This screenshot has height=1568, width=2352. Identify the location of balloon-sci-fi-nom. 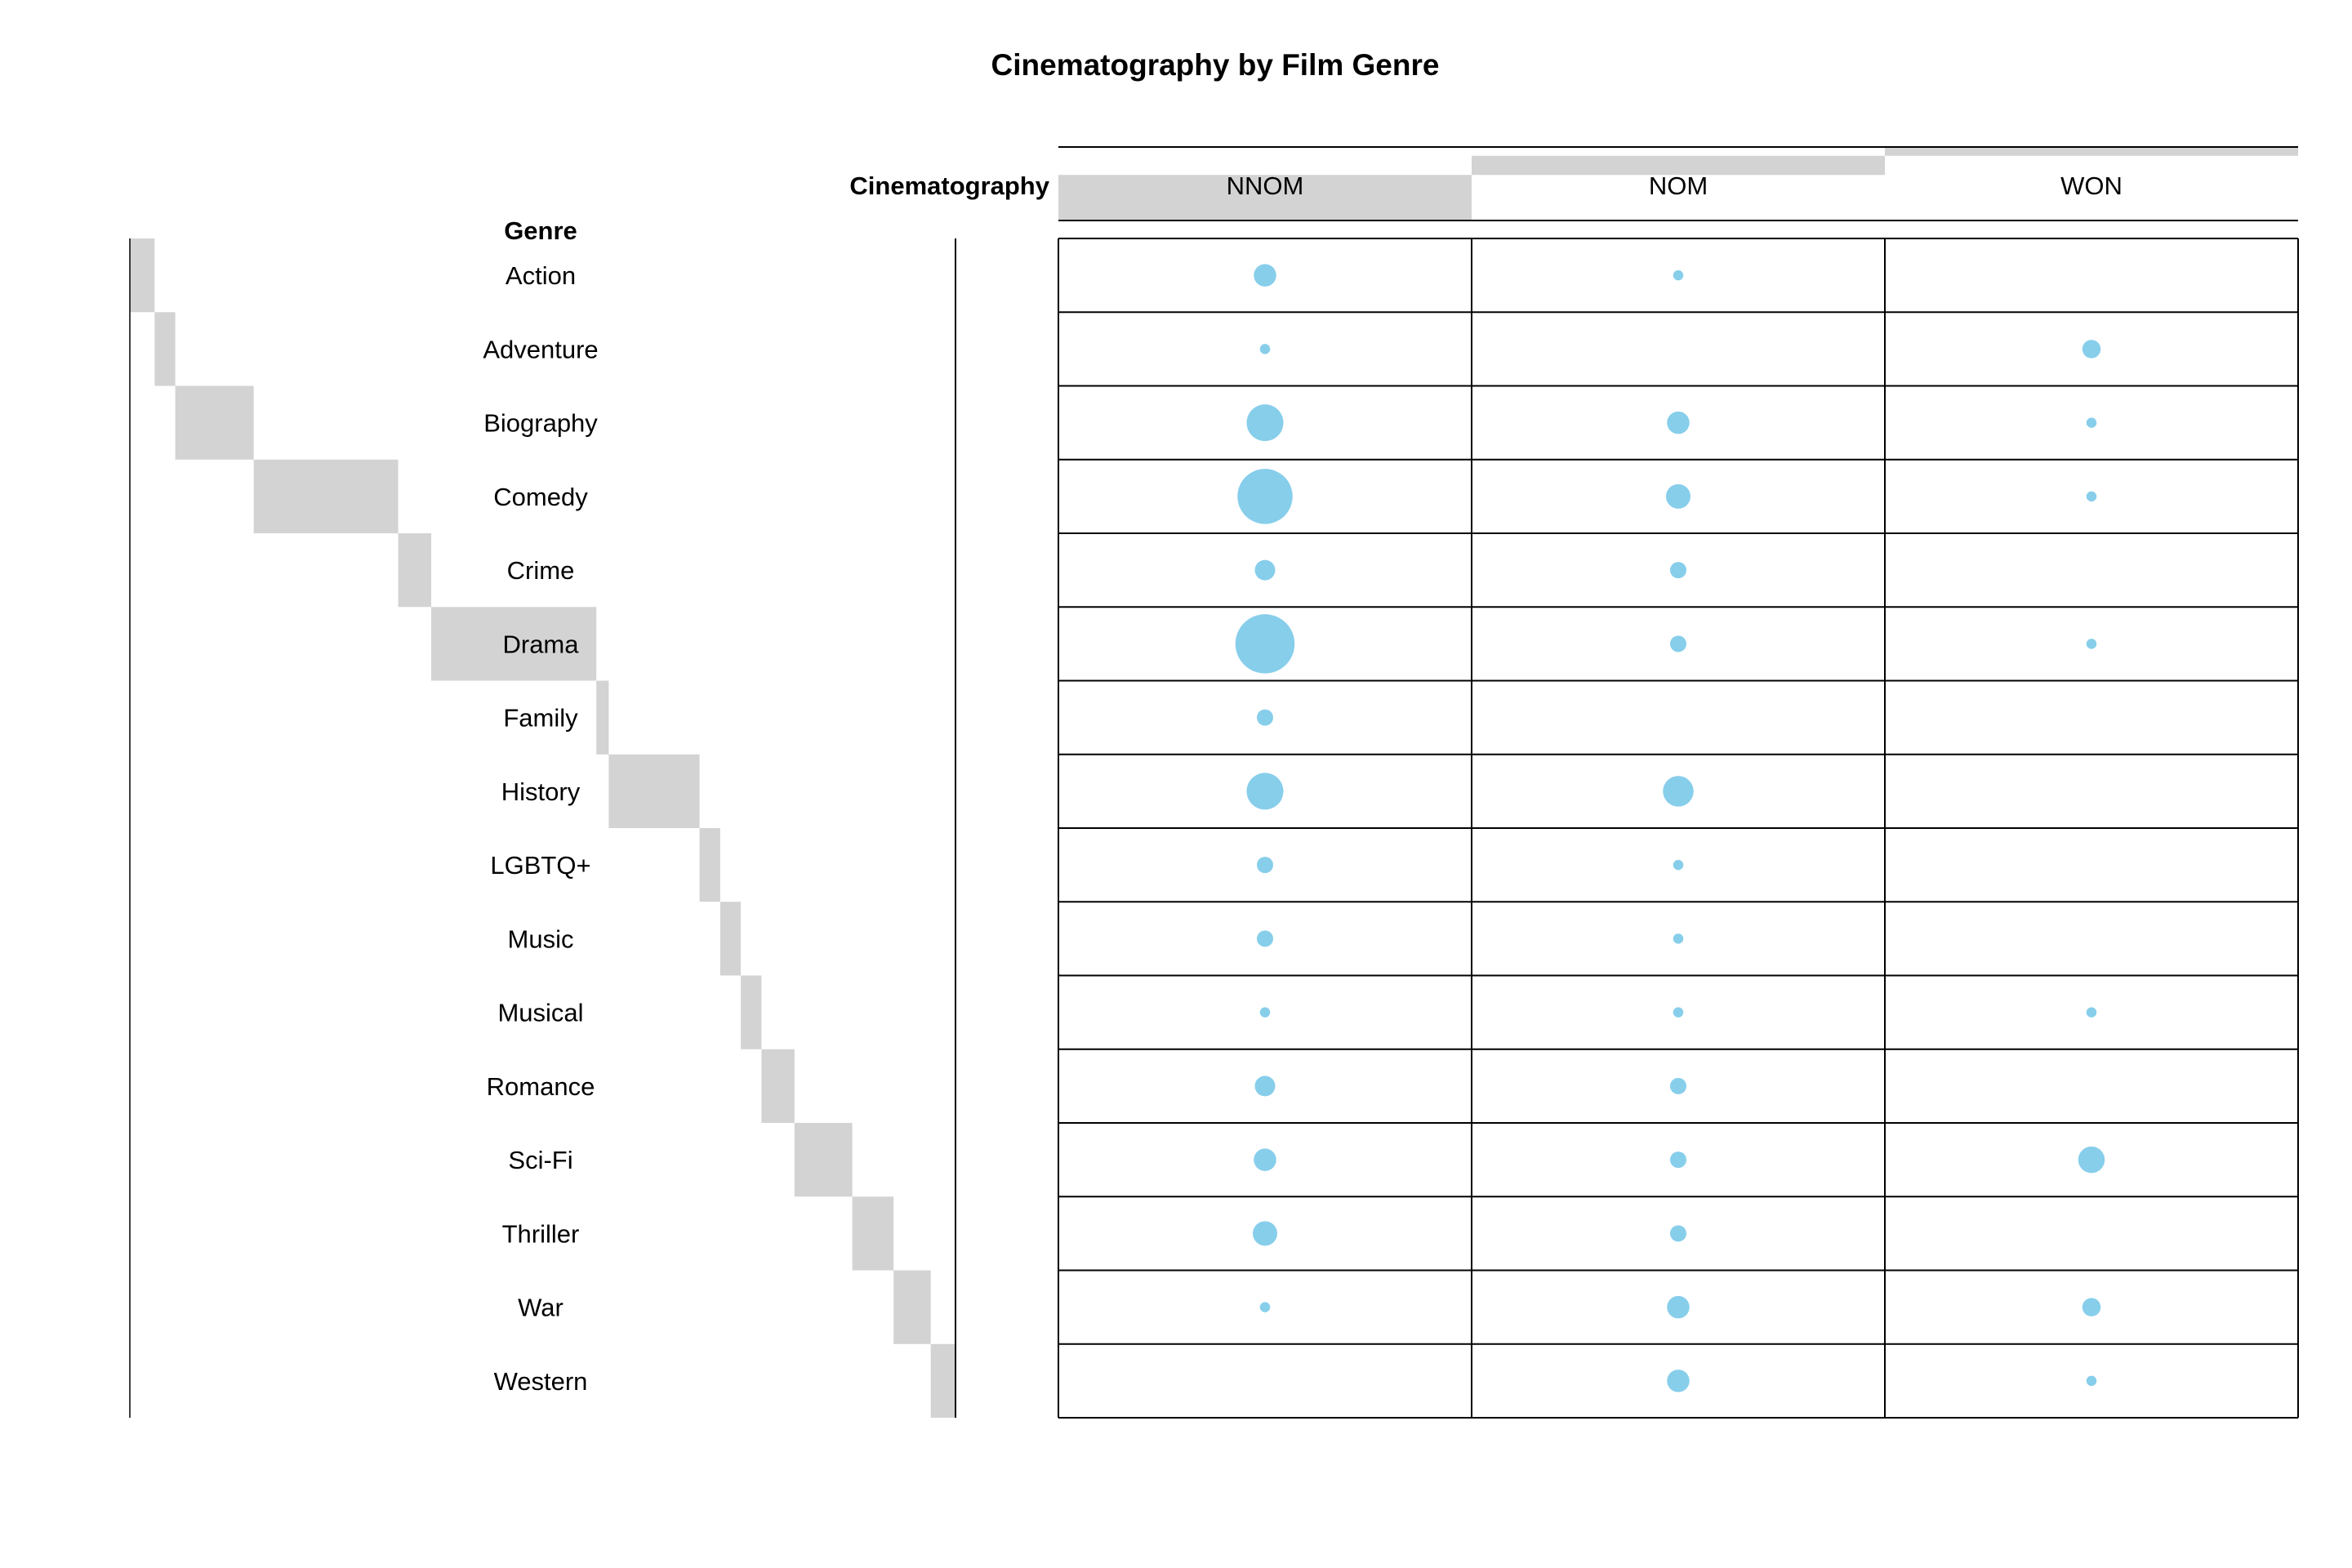
(1678, 1160).